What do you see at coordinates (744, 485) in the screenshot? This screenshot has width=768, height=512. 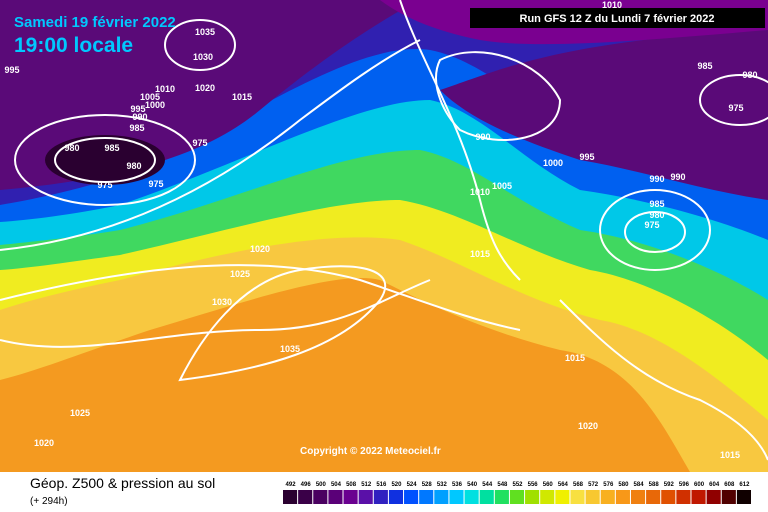 I see `legend-label: 612` at bounding box center [744, 485].